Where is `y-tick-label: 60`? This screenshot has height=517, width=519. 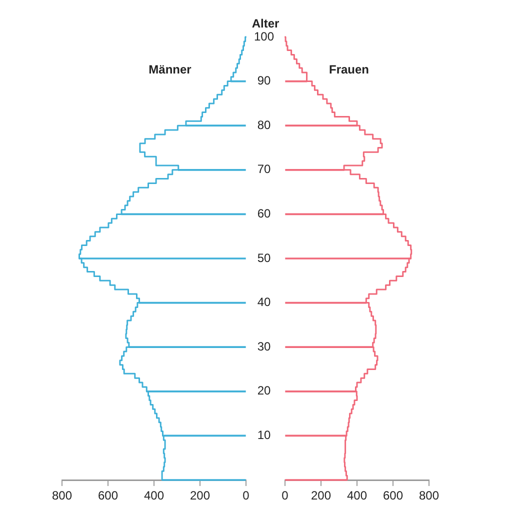 y-tick-label: 60 is located at coordinates (264, 213).